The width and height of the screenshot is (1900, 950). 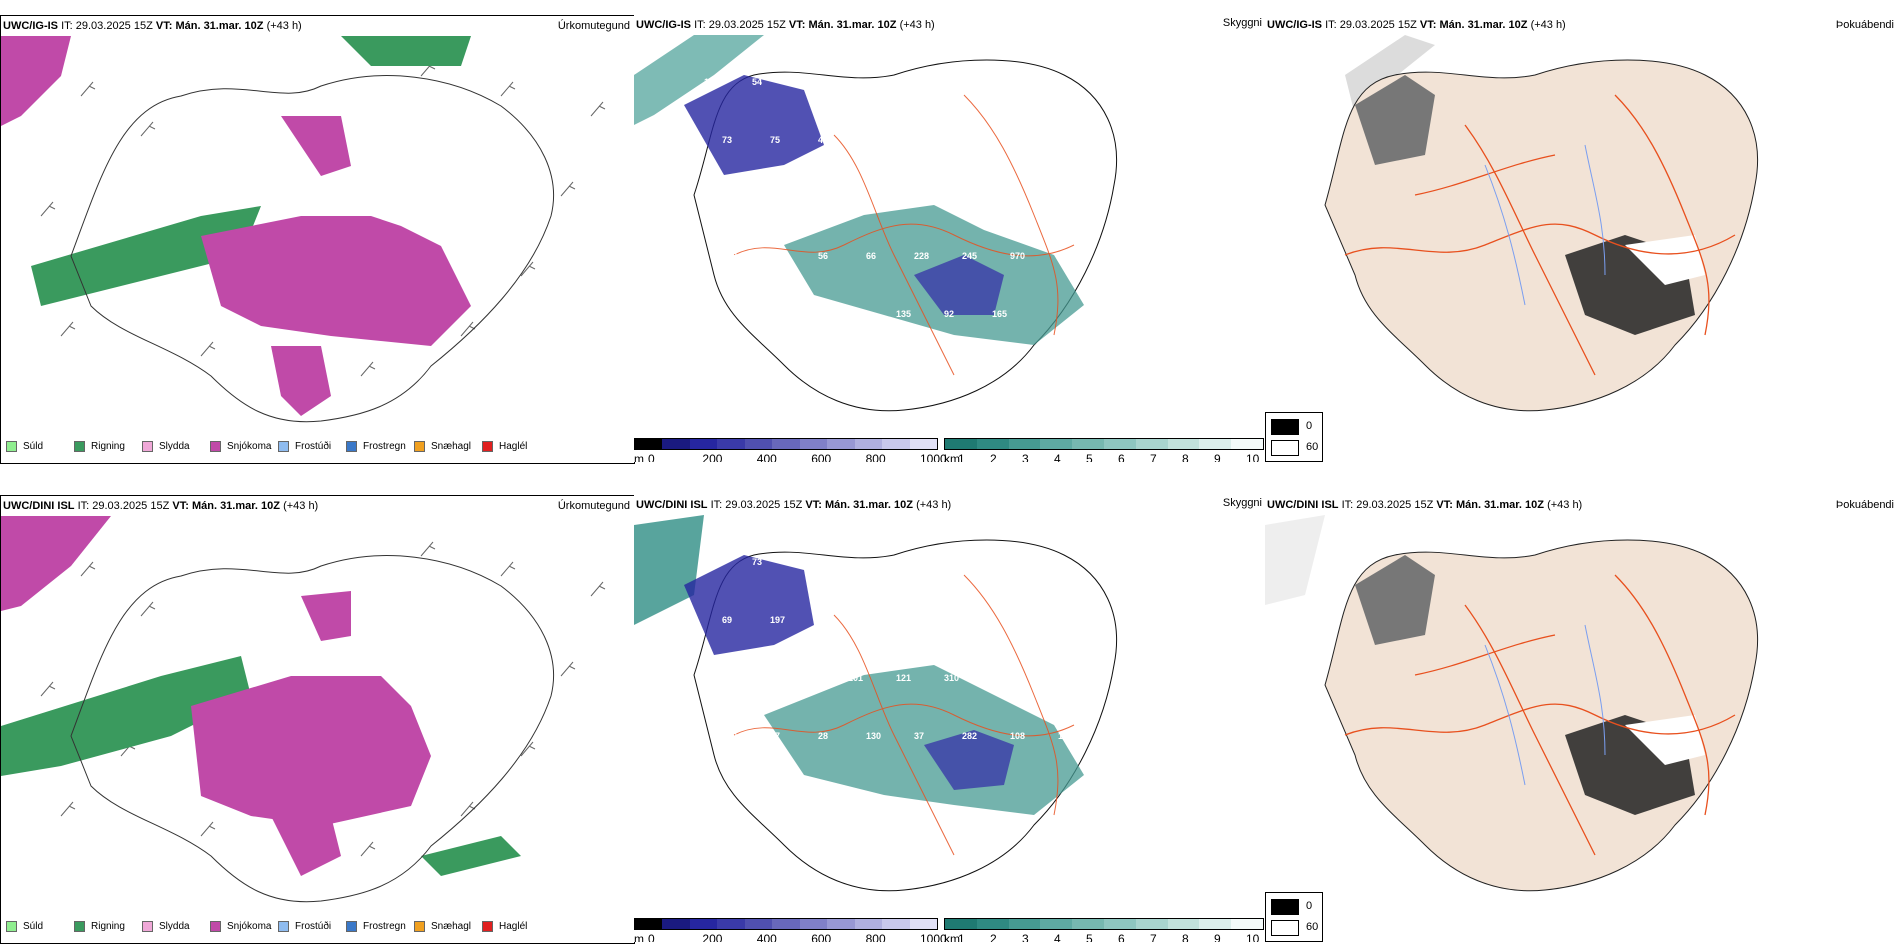 What do you see at coordinates (969, 256) in the screenshot?
I see `cloud-base-value-label: 245` at bounding box center [969, 256].